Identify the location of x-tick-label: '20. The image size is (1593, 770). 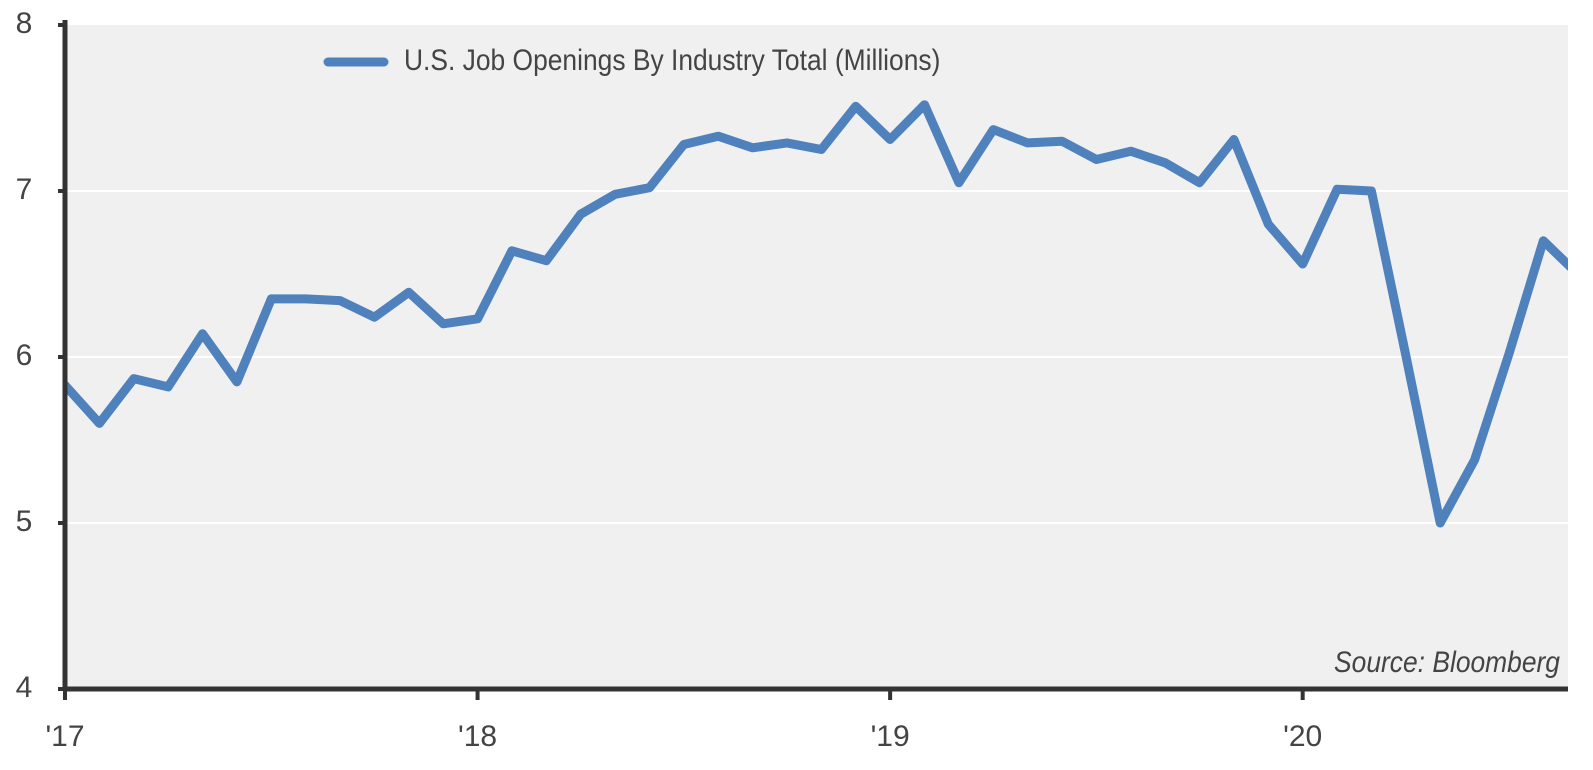
(1302, 736).